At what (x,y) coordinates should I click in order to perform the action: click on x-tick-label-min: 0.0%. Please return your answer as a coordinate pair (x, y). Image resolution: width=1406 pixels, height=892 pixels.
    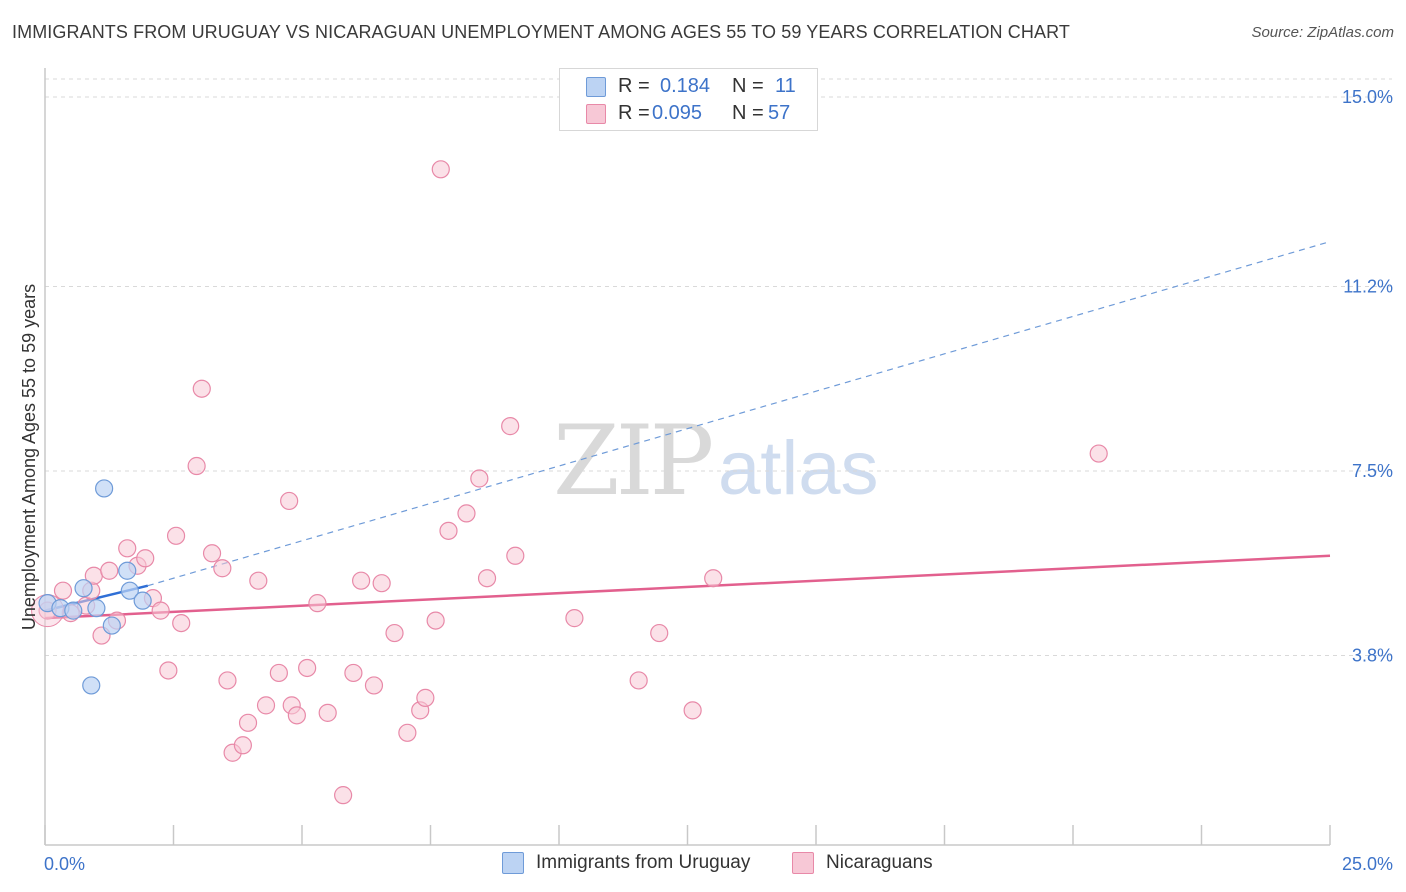
    Looking at the image, I should click on (64, 864).